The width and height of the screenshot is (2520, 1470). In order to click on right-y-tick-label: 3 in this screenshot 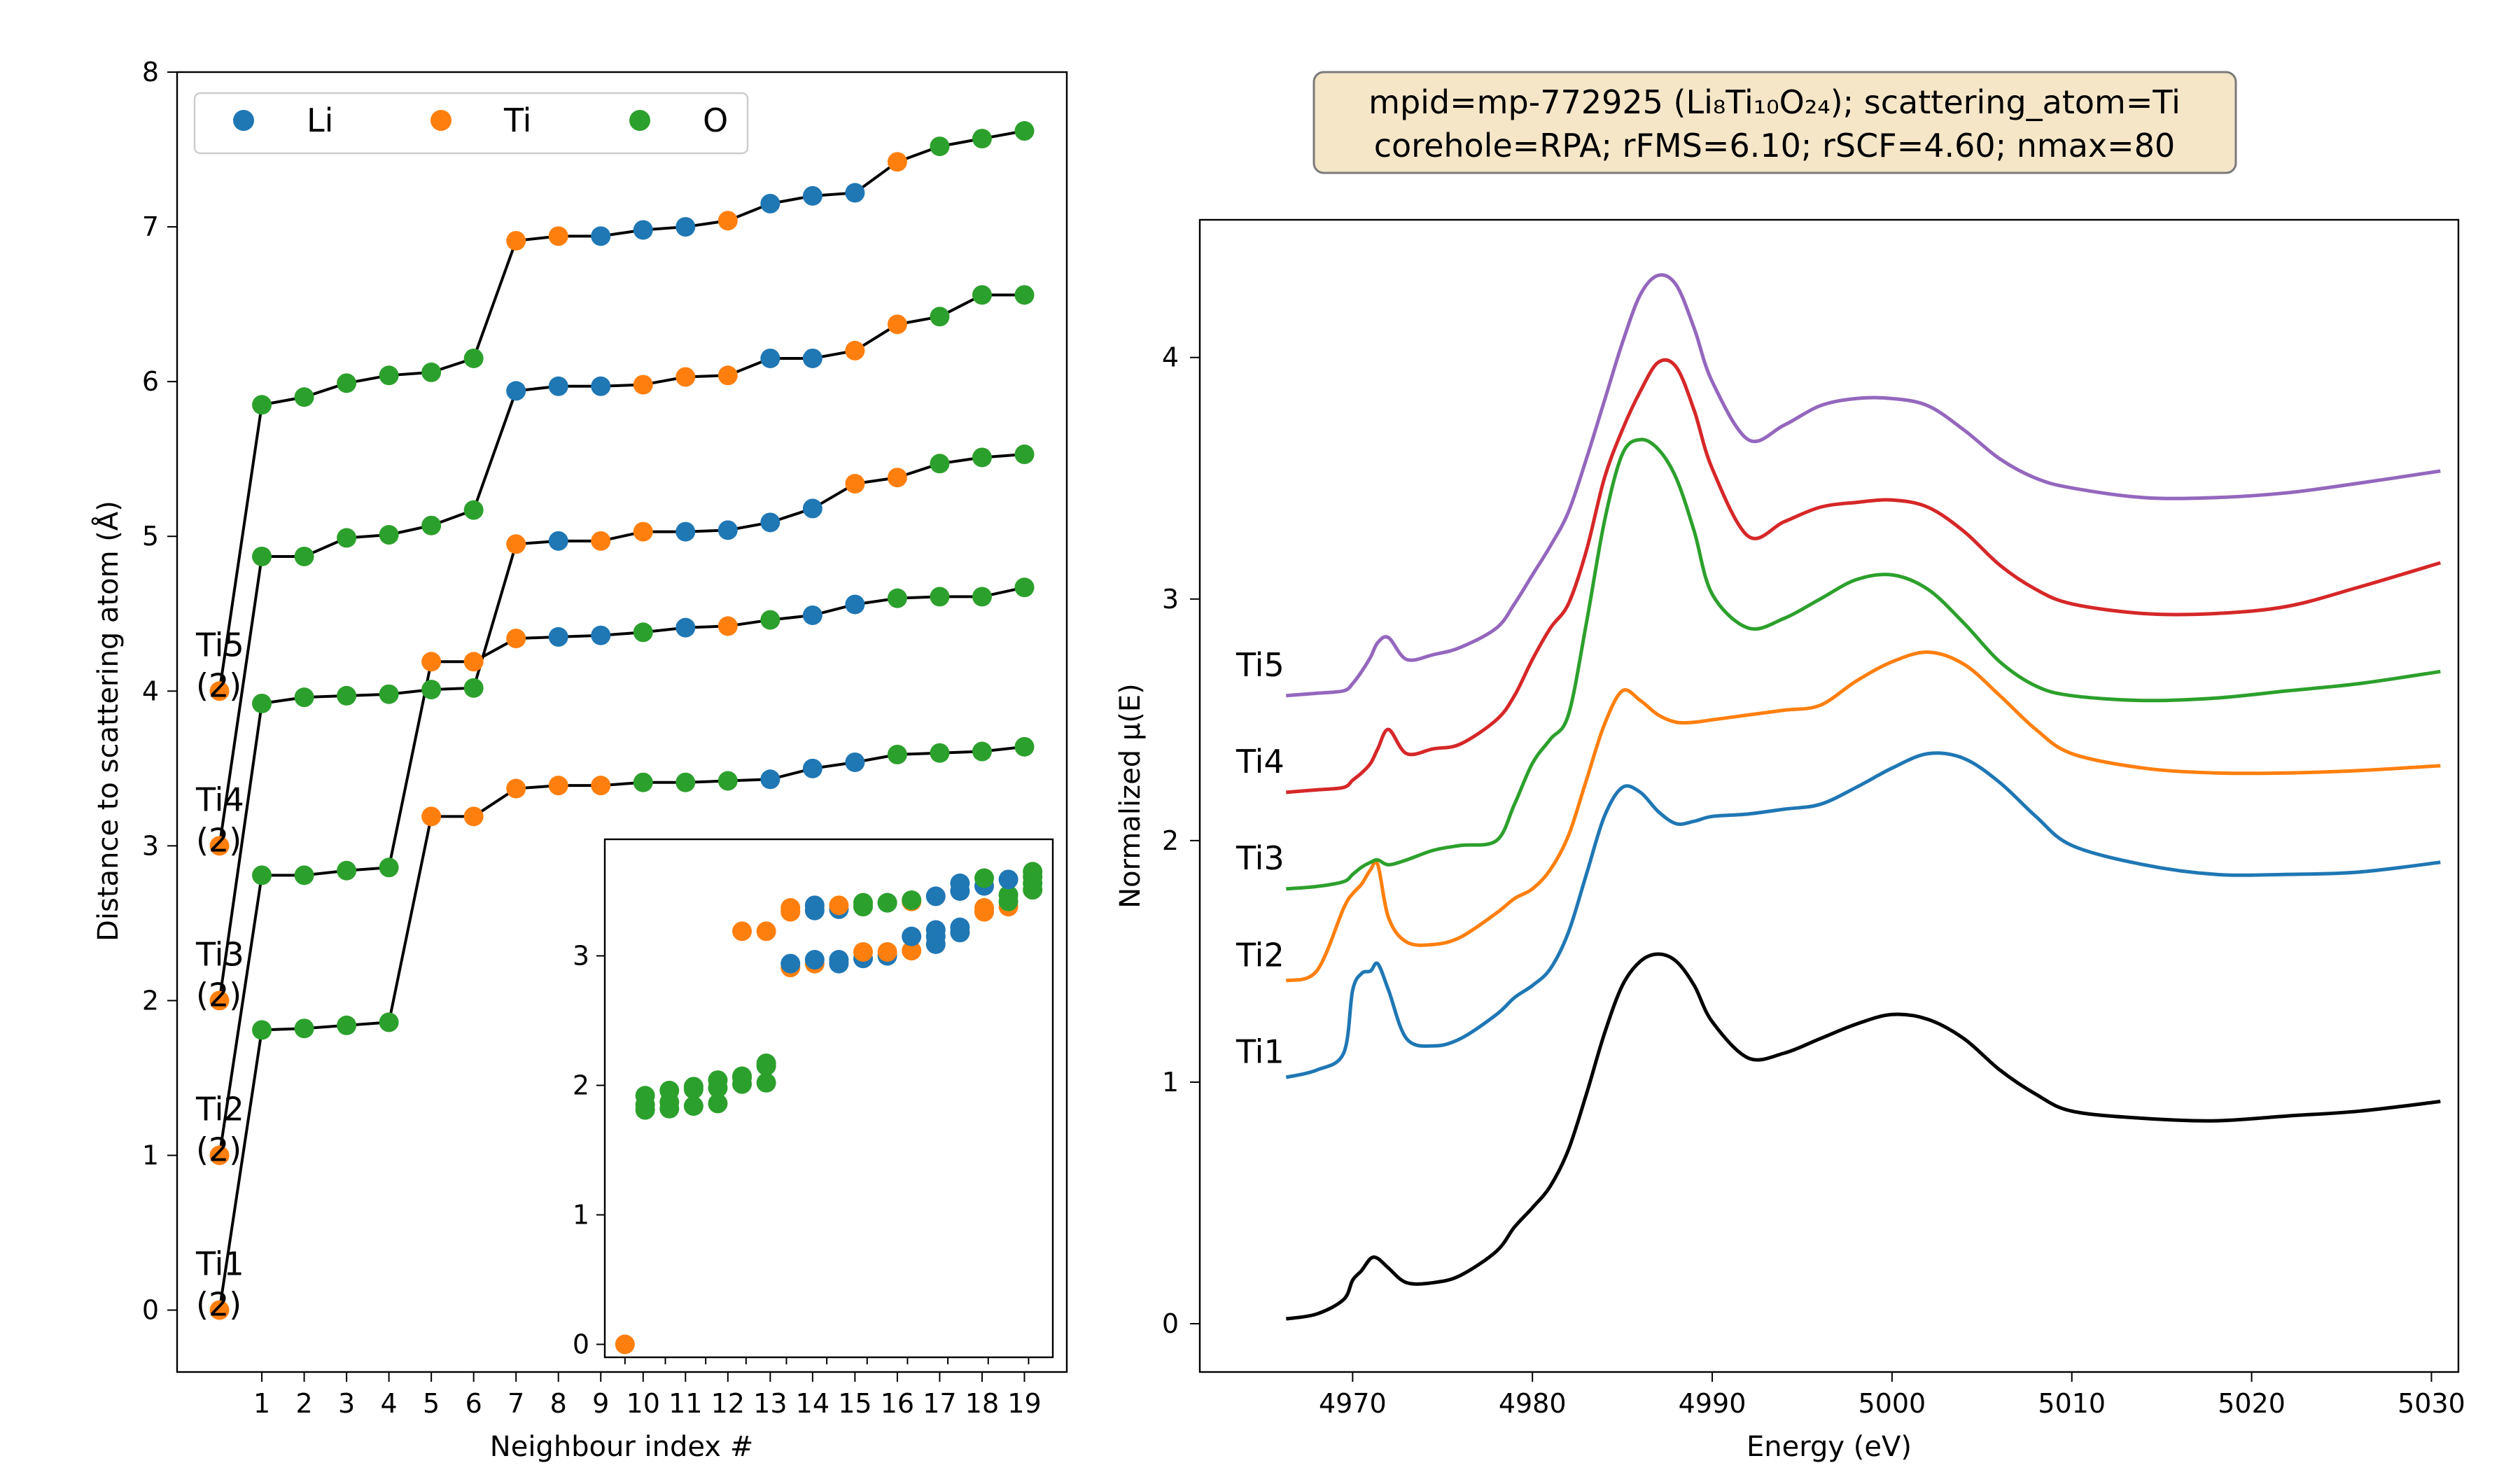, I will do `click(1170, 599)`.